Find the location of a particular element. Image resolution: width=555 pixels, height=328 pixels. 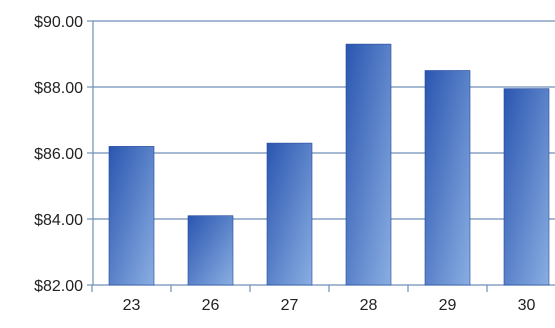

y-tick-label: $82.00 is located at coordinates (58, 286).